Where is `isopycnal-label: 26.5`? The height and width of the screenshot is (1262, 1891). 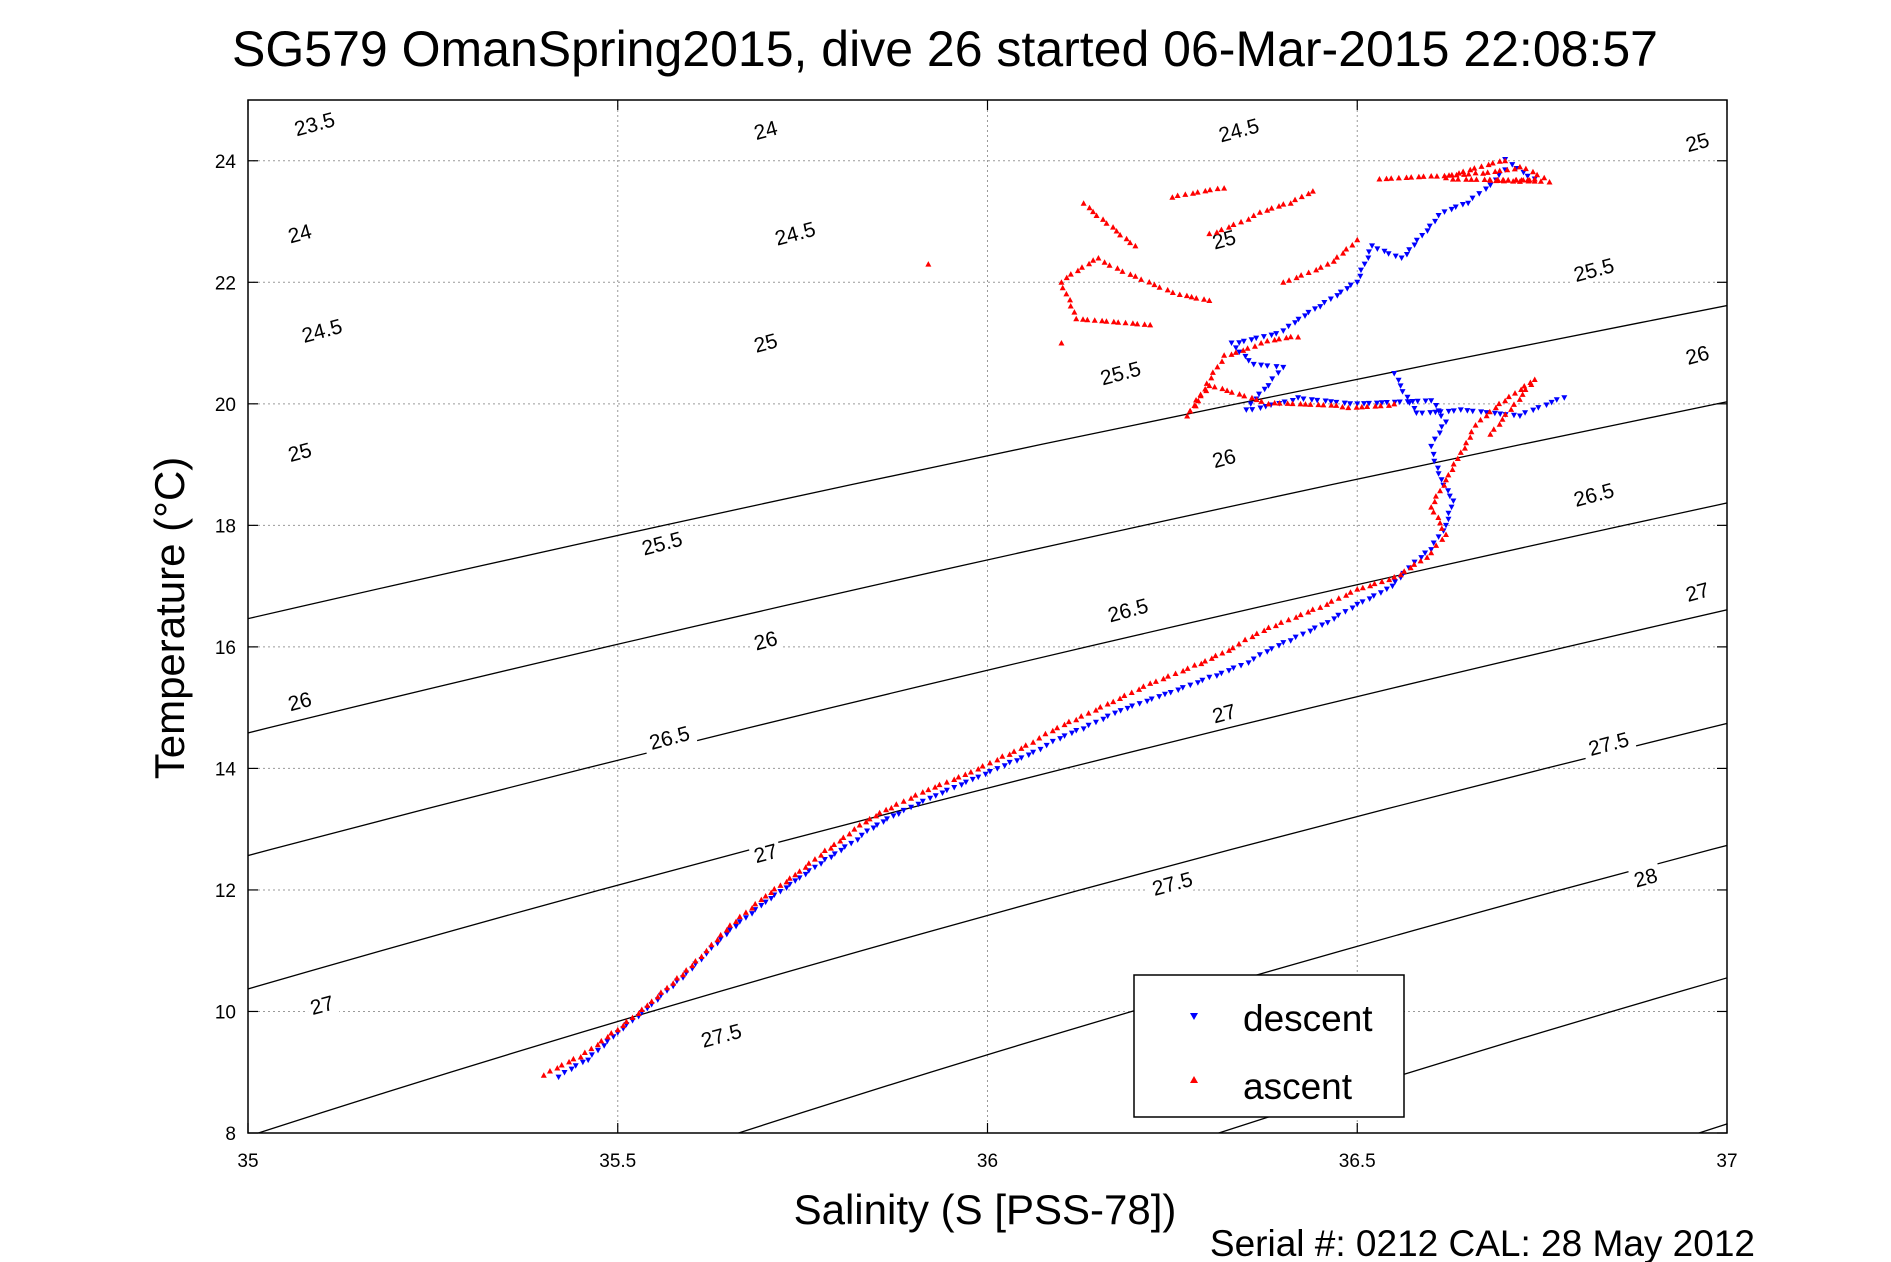
isopycnal-label: 26.5 is located at coordinates (669, 737).